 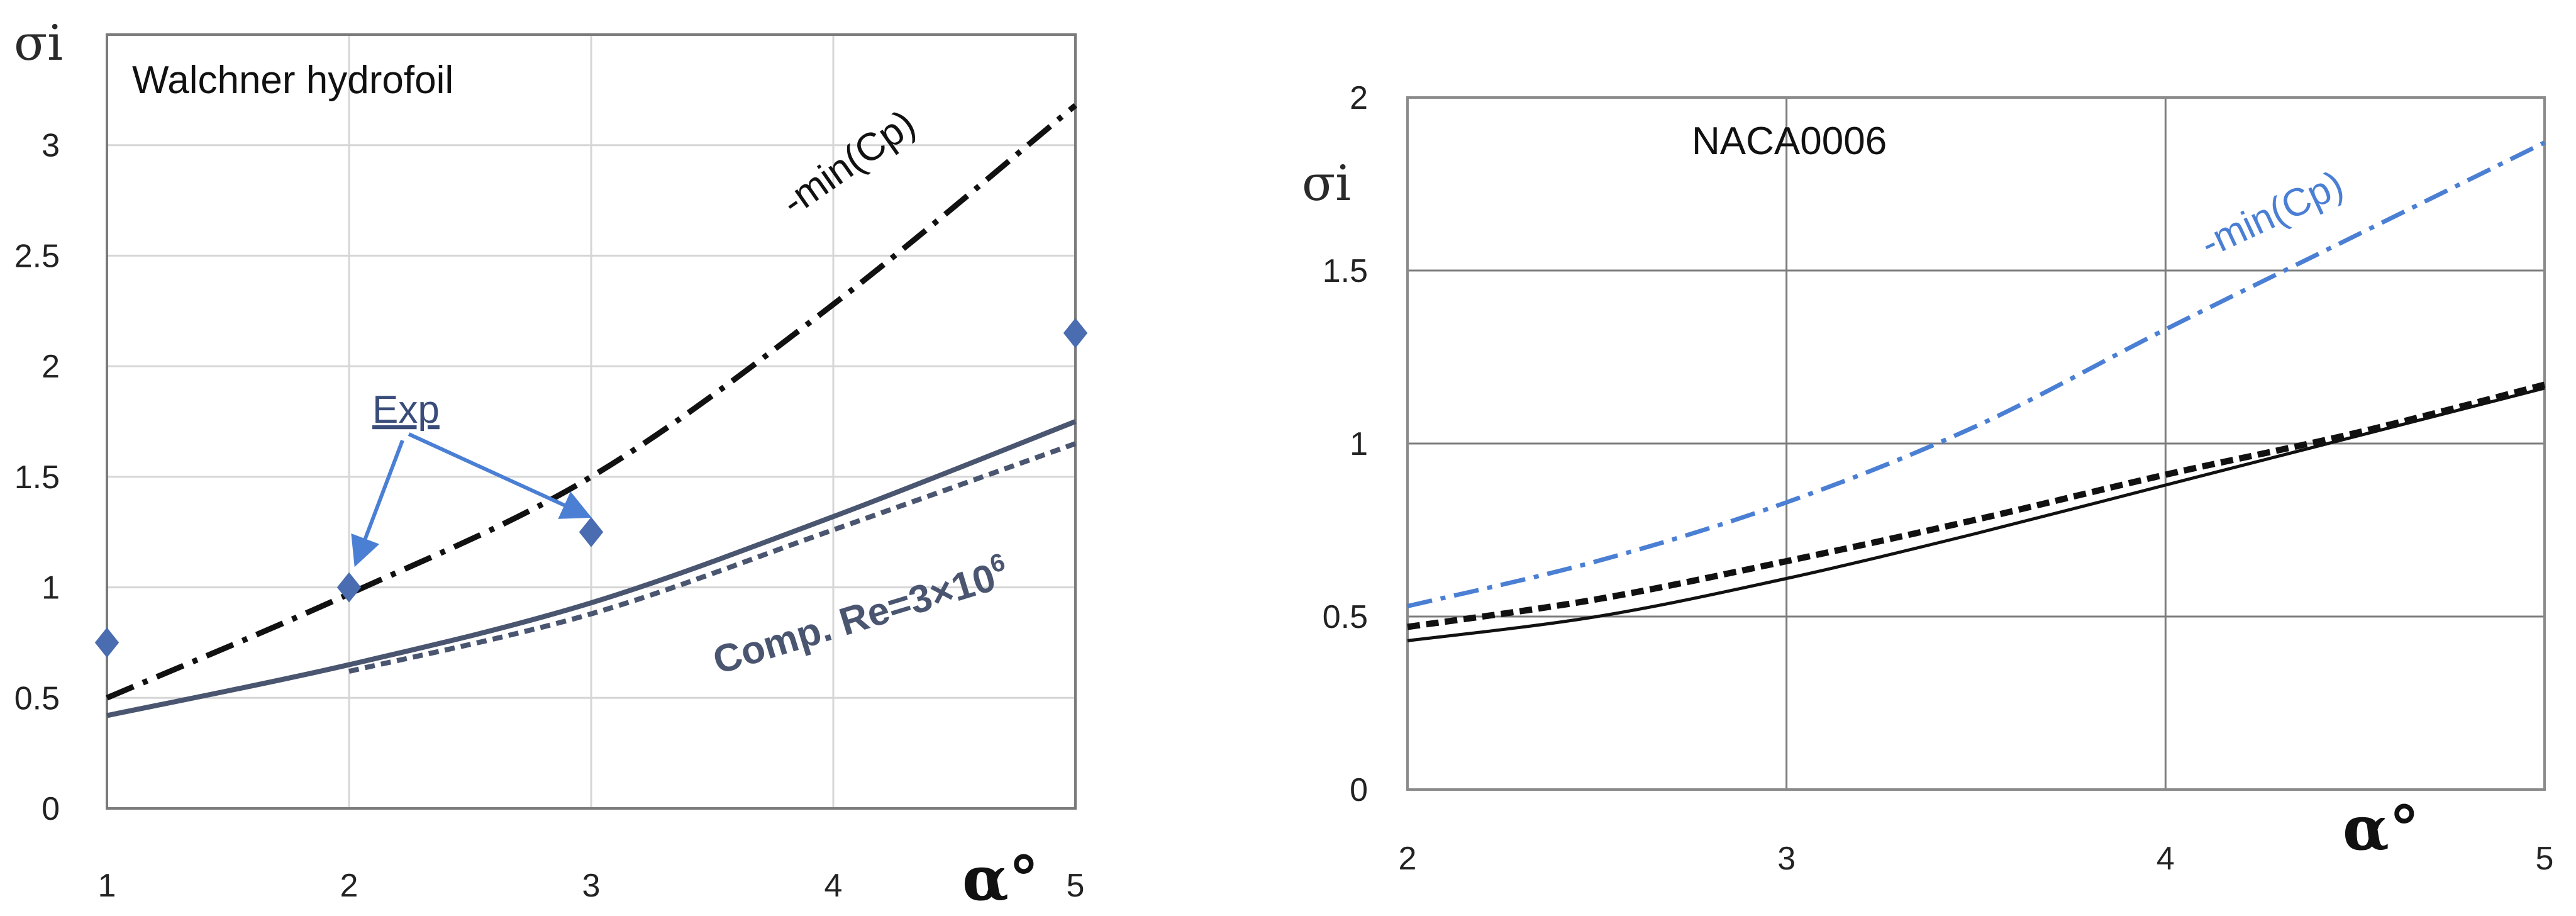 What do you see at coordinates (2545, 859) in the screenshot?
I see `naca0006-x-tick-label: 5` at bounding box center [2545, 859].